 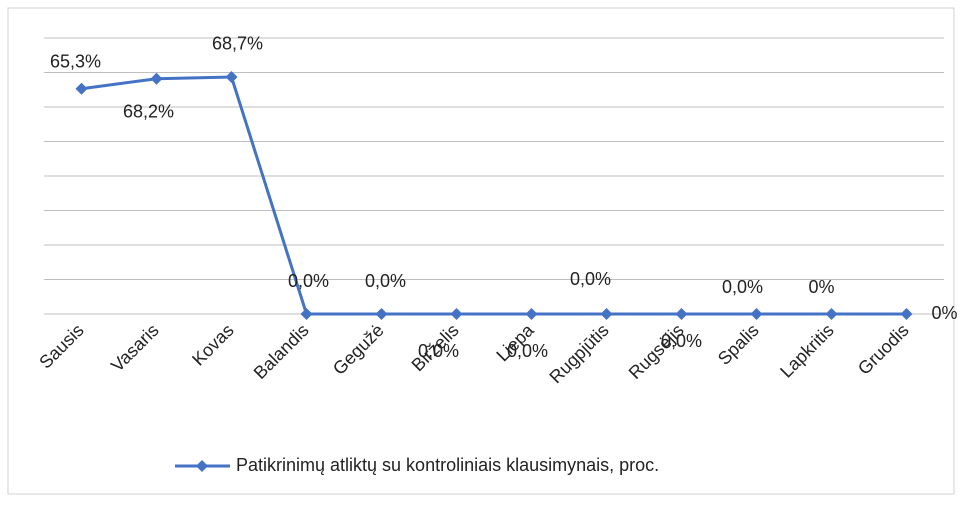 I want to click on data-label: 68,2%, so click(x=148, y=111).